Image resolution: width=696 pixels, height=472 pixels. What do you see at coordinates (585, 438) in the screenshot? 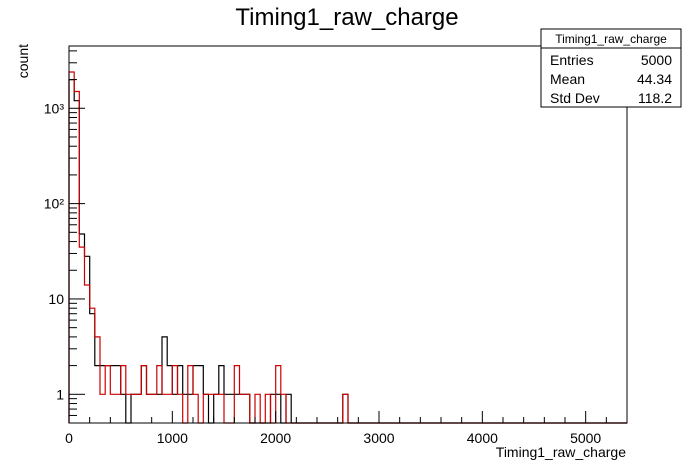
I see `x-tick-label: 5000` at bounding box center [585, 438].